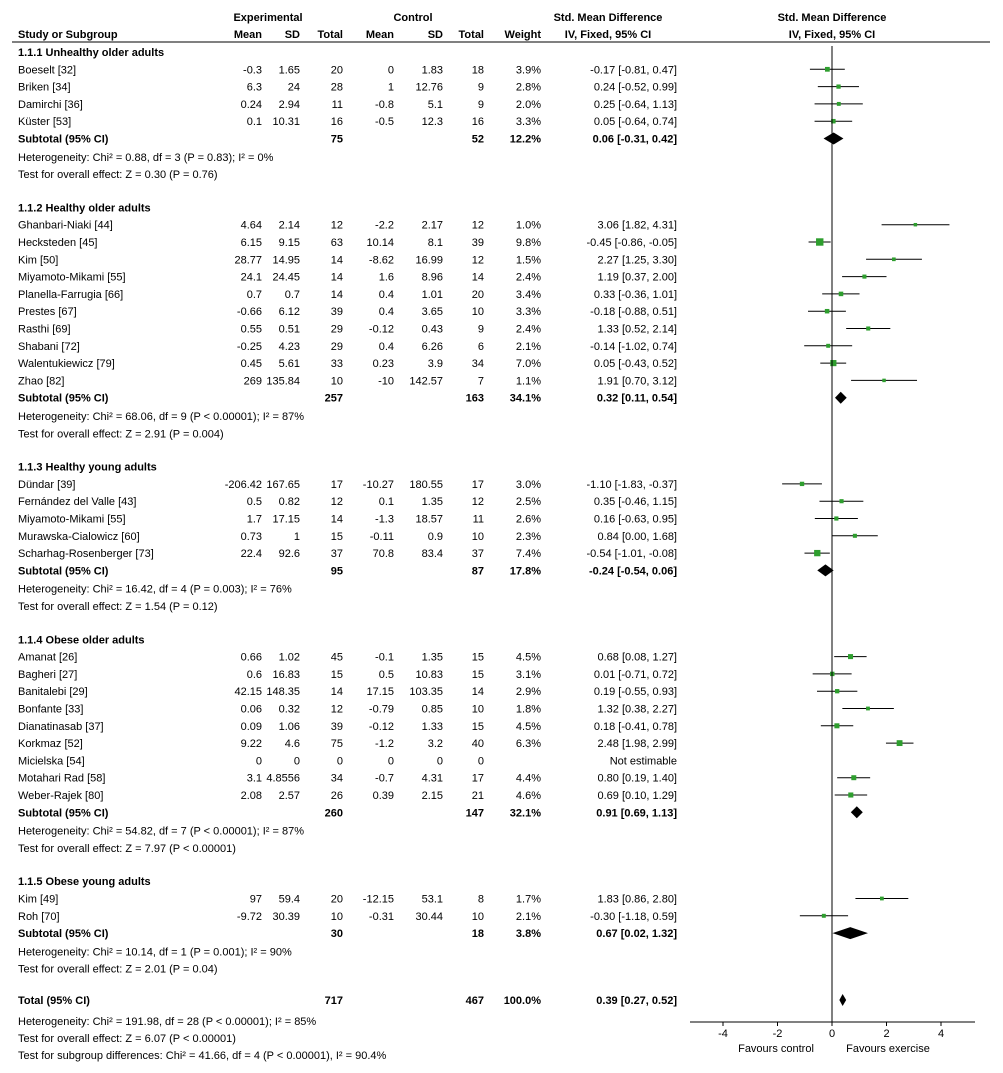 The image size is (1003, 1073). Describe the element at coordinates (58, 243) in the screenshot. I see `study-name: Hecksteden [45]` at that location.